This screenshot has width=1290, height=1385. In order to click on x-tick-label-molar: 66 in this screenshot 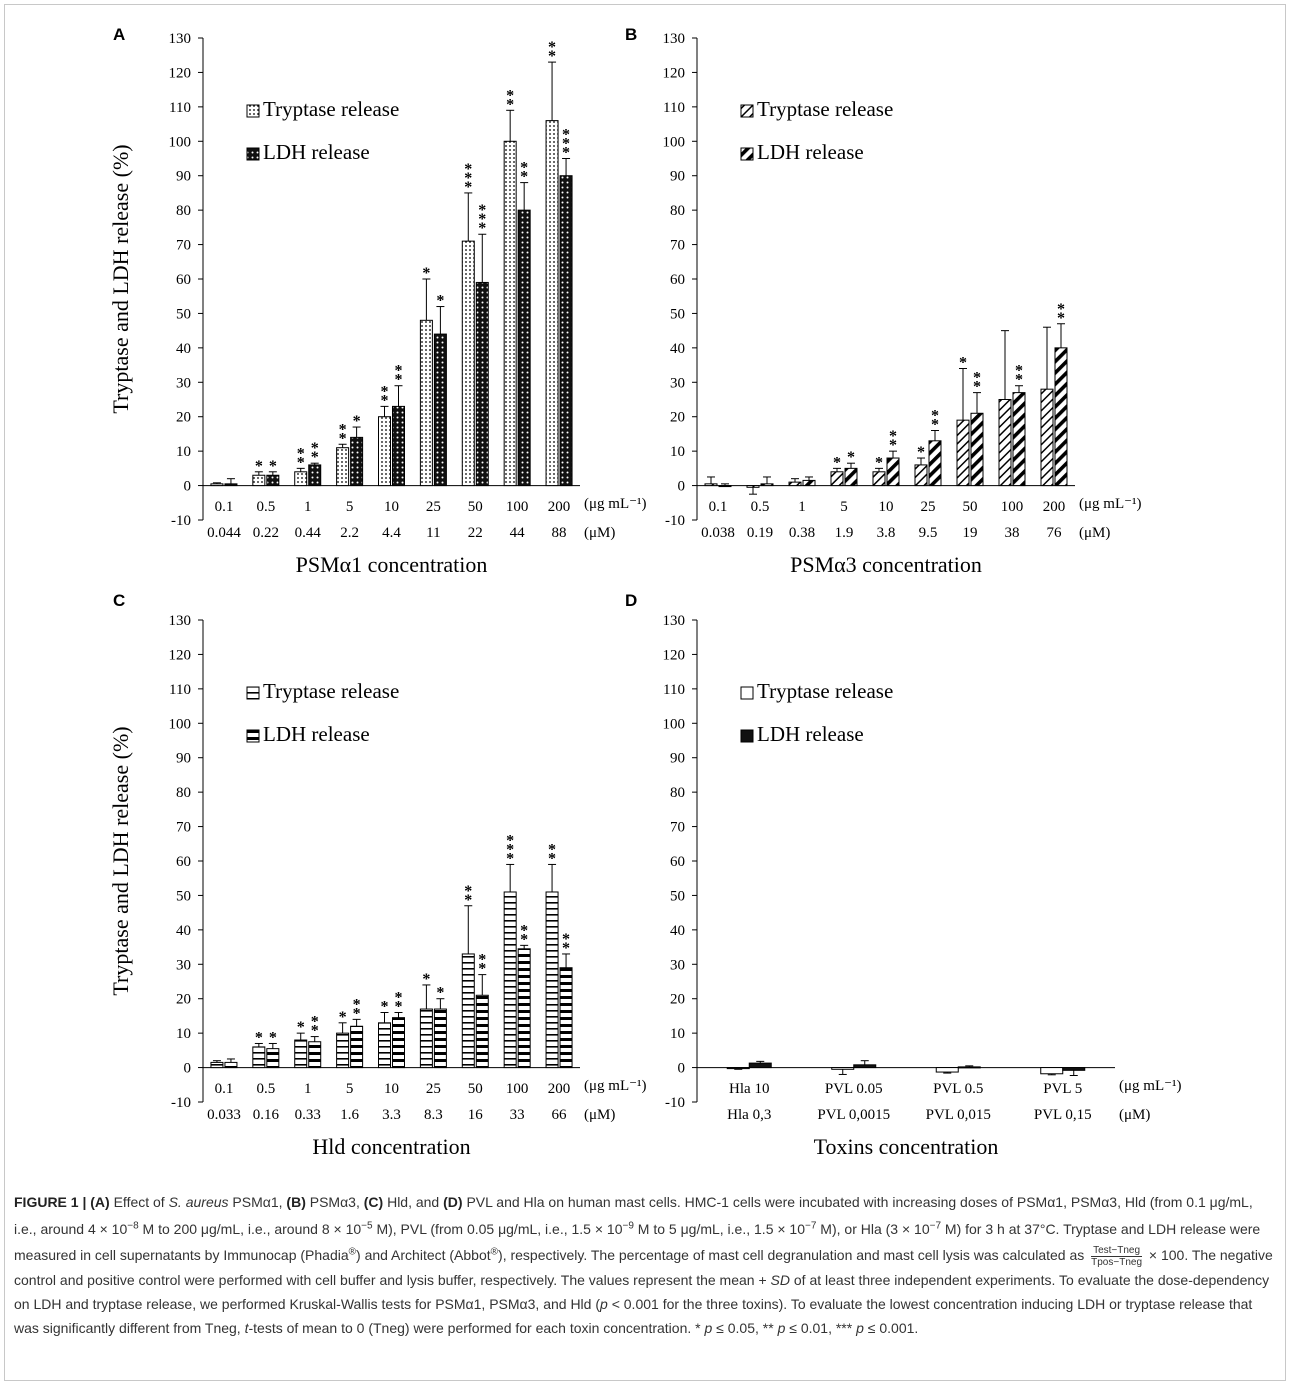, I will do `click(560, 1115)`.